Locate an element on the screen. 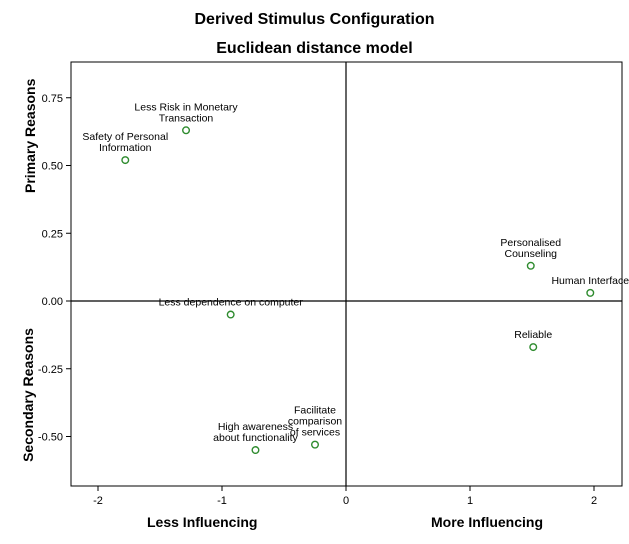 The width and height of the screenshot is (629, 544). x-tick-label: 0 is located at coordinates (346, 501).